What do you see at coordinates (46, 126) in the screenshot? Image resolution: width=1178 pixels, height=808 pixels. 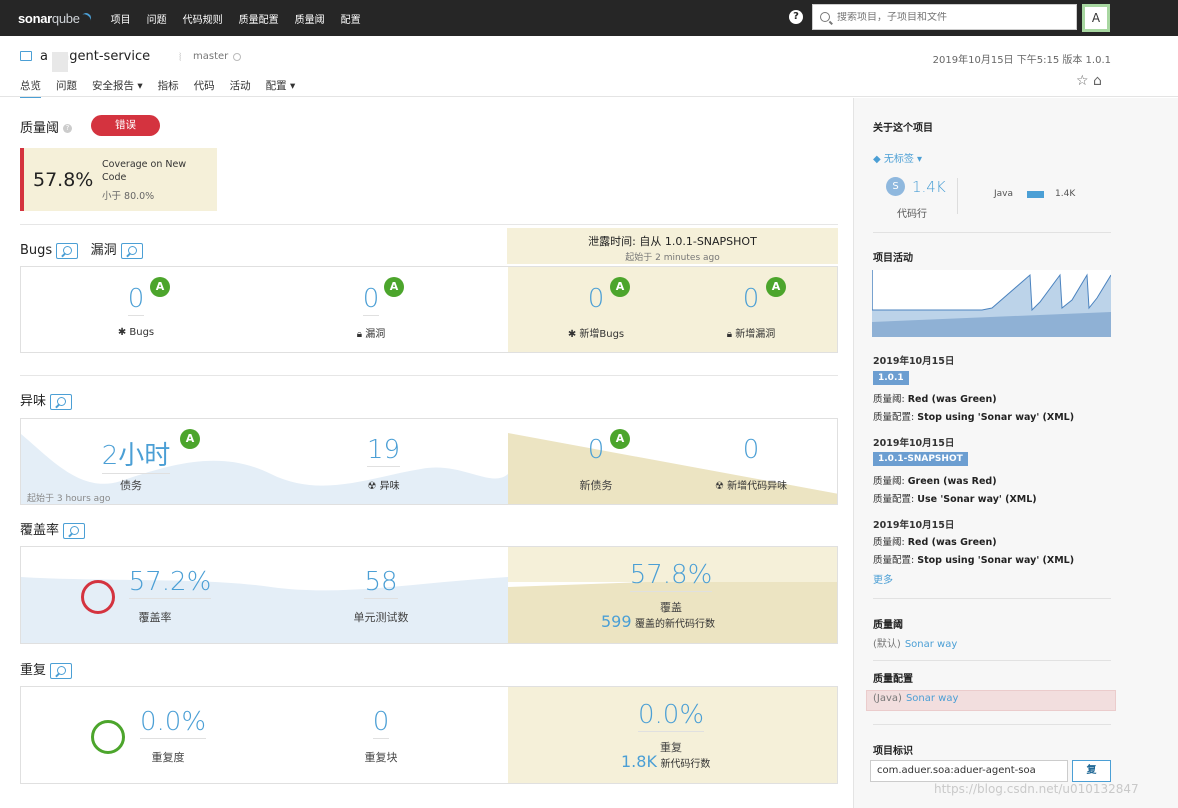 I see `quality-gate-title: 质量阈?` at bounding box center [46, 126].